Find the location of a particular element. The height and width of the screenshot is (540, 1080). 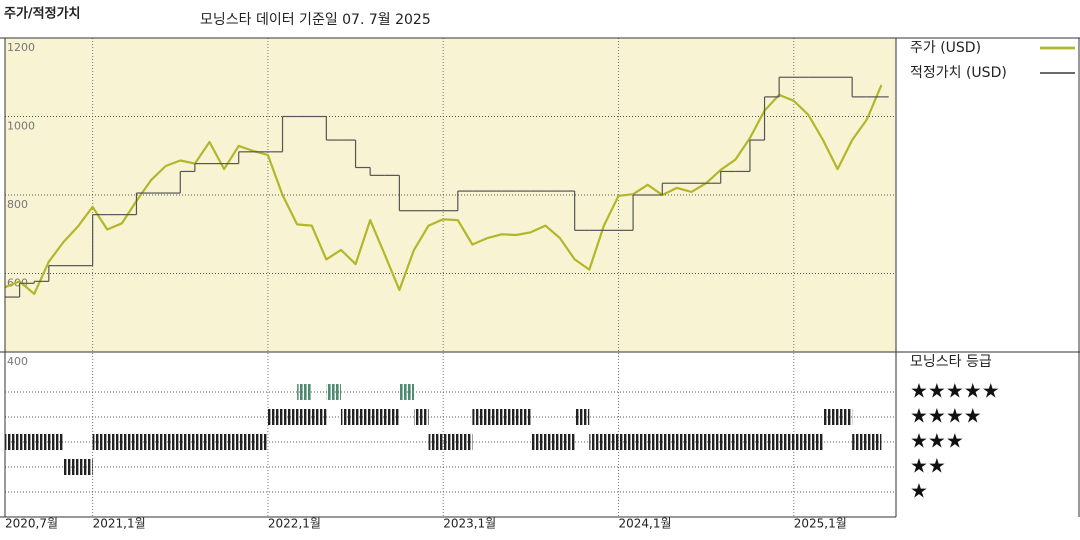

y-tick-label: 400 is located at coordinates (17, 361).